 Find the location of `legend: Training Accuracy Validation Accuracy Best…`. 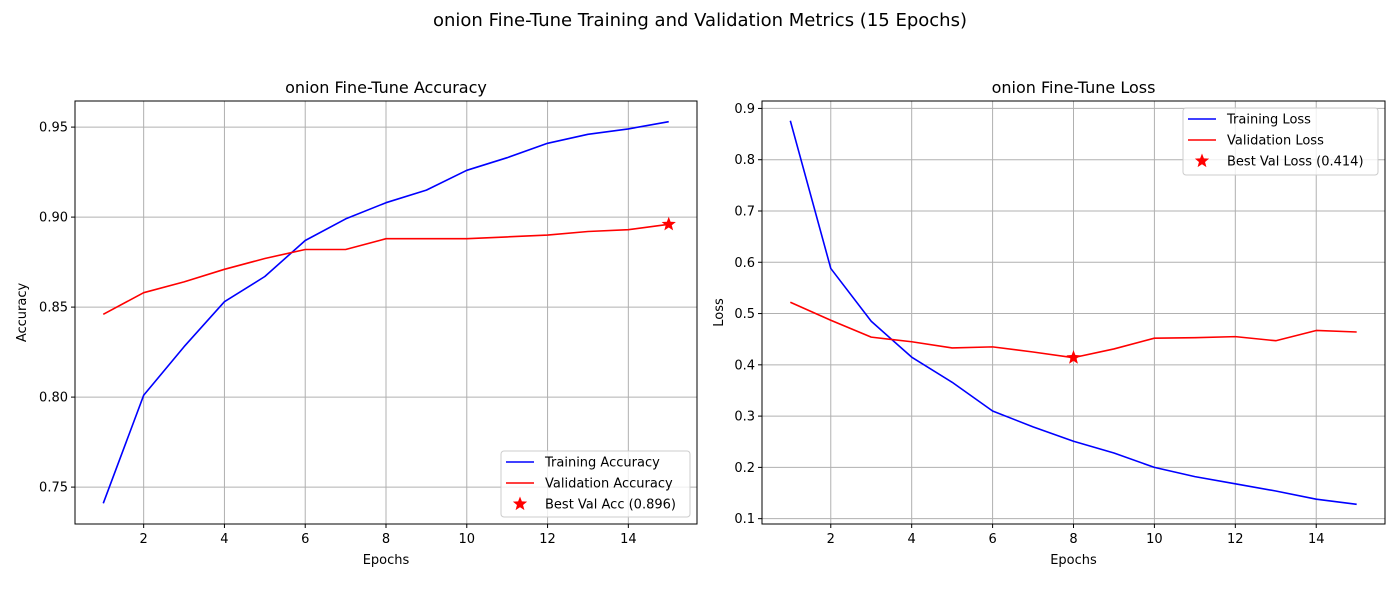

legend: Training Accuracy Validation Accuracy Best… is located at coordinates (595, 484).